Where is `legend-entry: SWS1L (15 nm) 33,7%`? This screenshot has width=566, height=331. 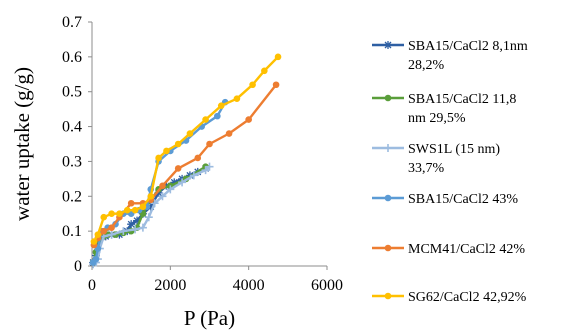 legend-entry: SWS1L (15 nm) 33,7% is located at coordinates (436, 159).